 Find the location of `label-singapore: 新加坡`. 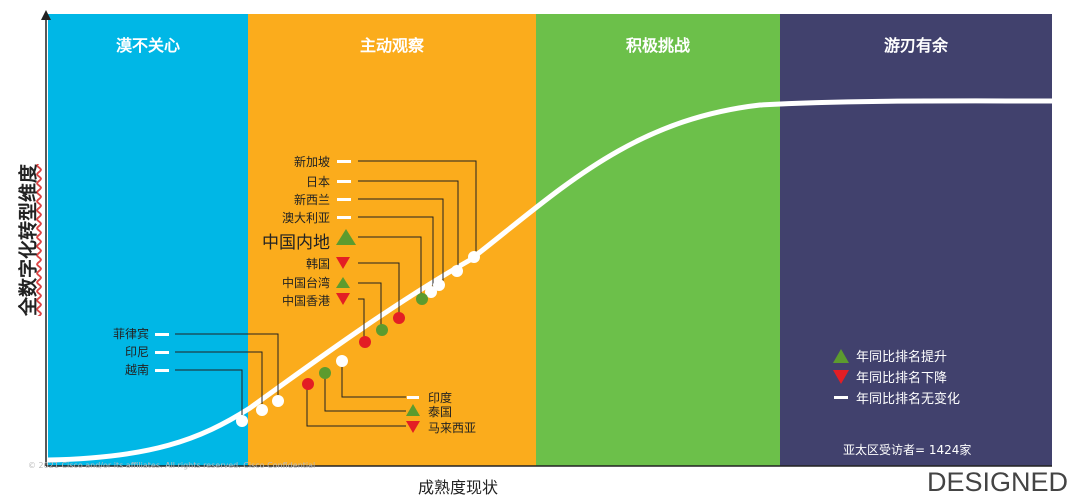

label-singapore: 新加坡 is located at coordinates (311, 162).